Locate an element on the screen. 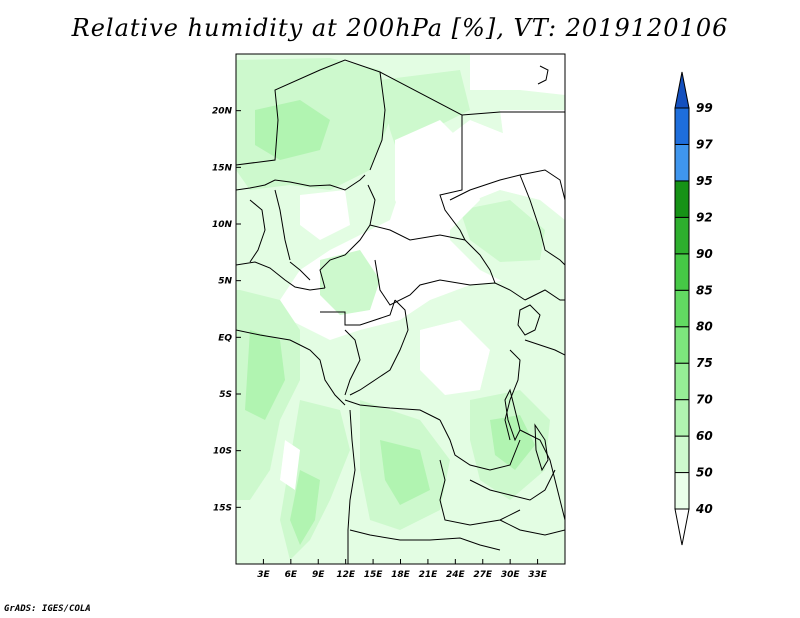 This screenshot has height=618, width=800. lon-tick-label: 6E is located at coordinates (291, 575).